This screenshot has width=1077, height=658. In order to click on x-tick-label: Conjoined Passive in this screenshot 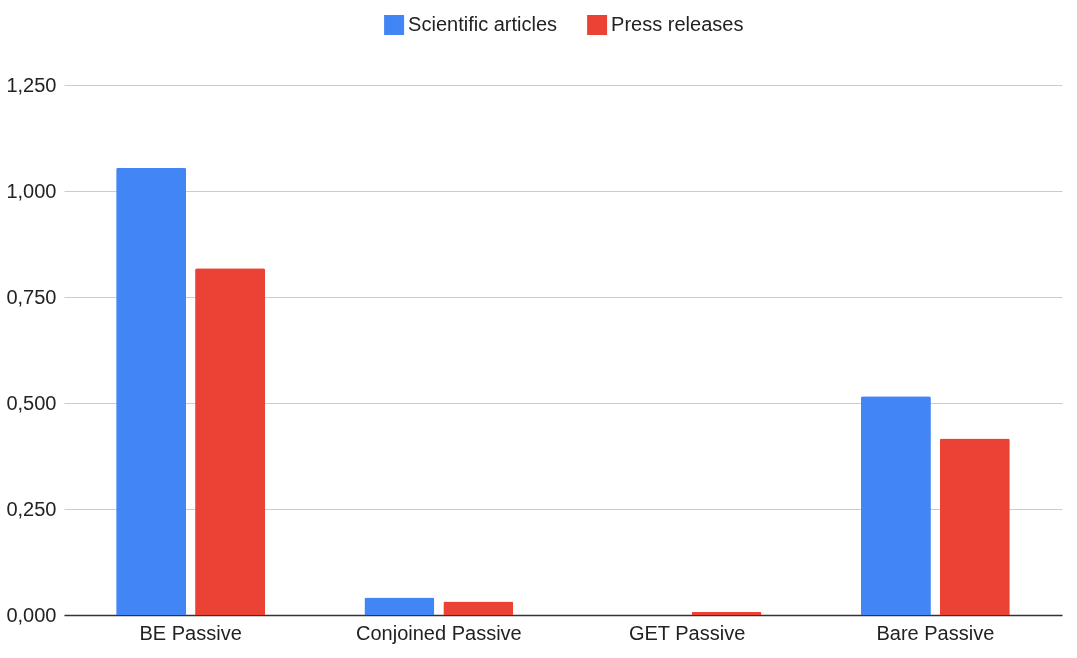, I will do `click(439, 632)`.